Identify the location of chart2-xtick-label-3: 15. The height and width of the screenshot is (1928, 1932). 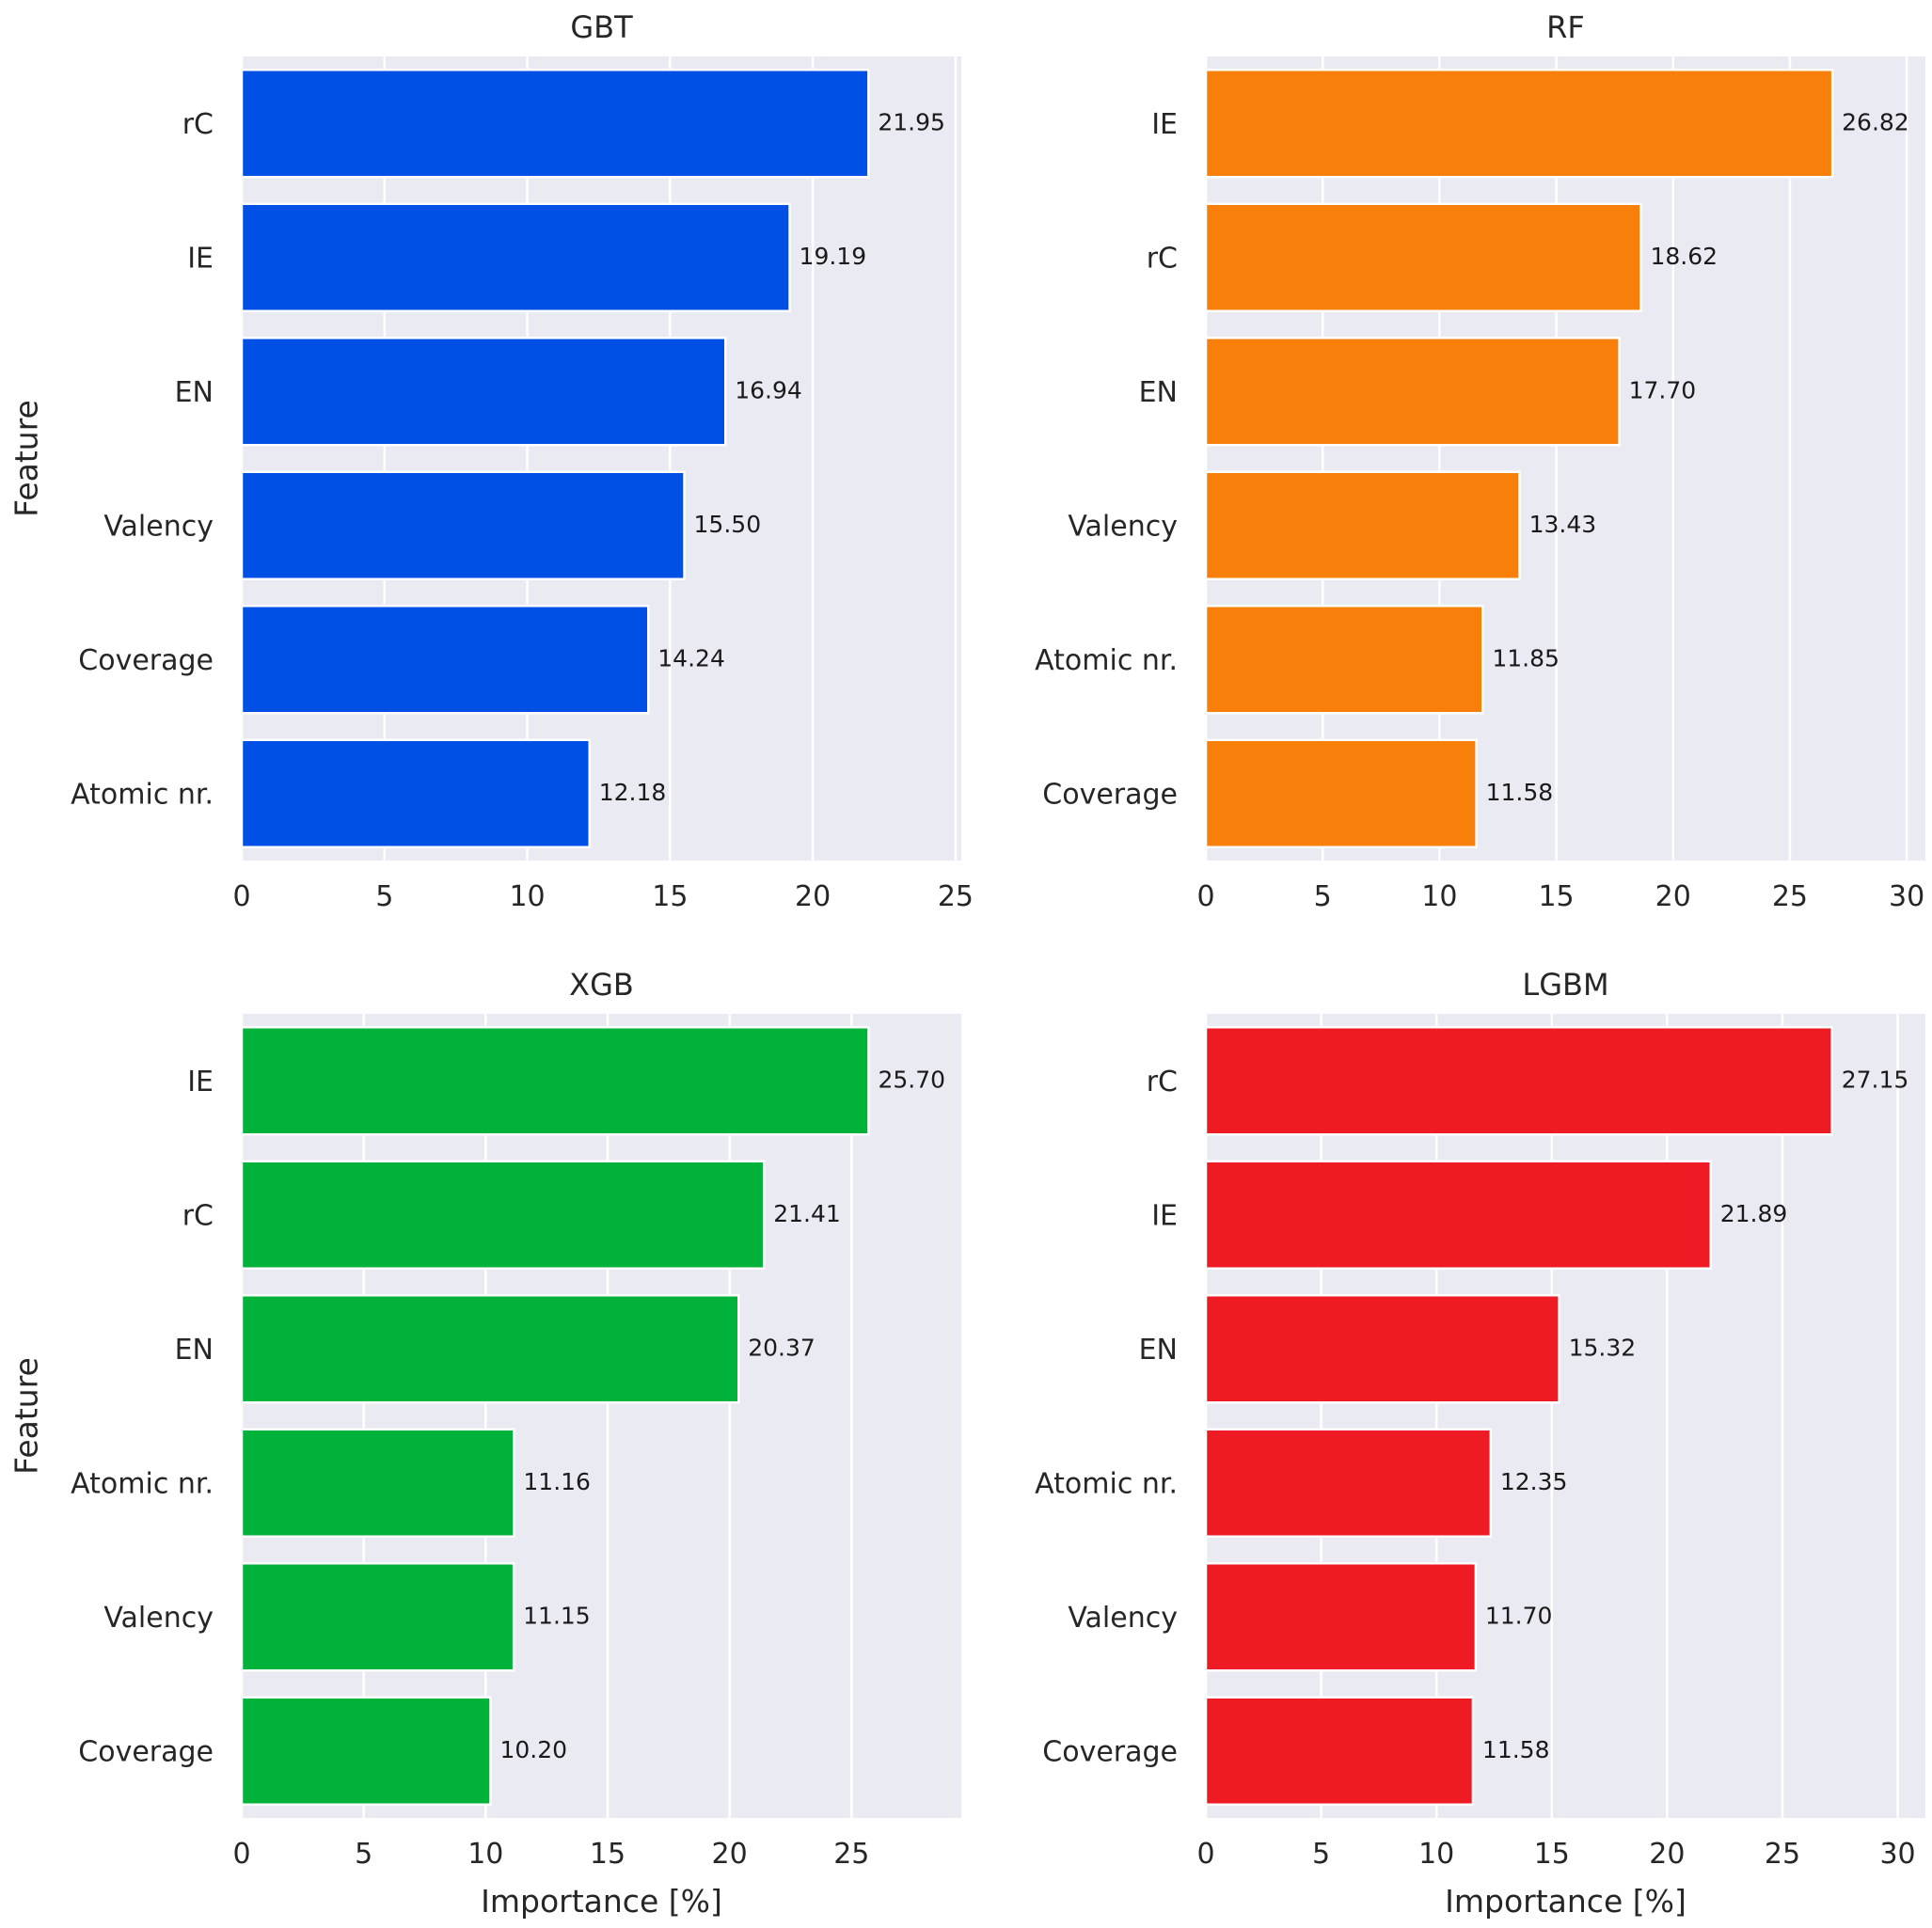
(608, 1854).